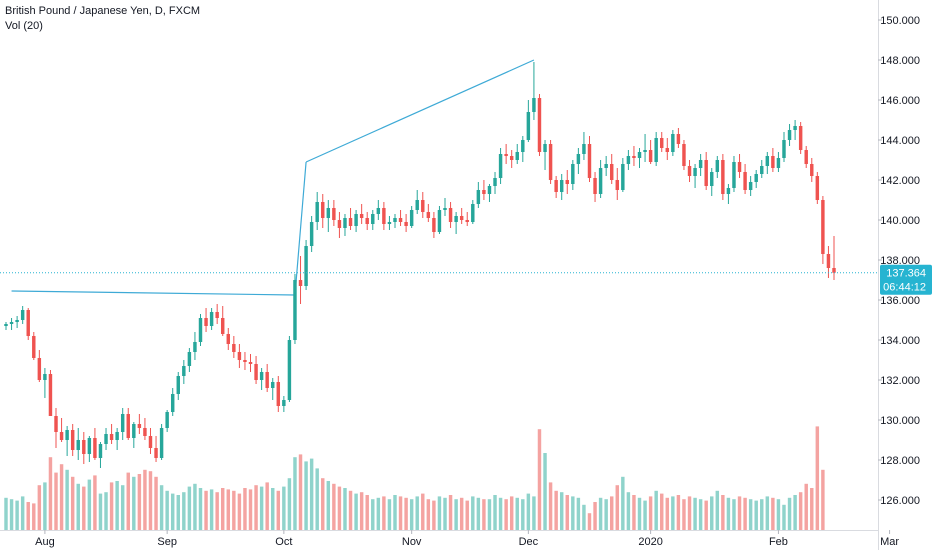 The height and width of the screenshot is (550, 932). What do you see at coordinates (467, 539) in the screenshot?
I see `time-axis: Aug Sep Oct Nov Dec 2020 Feb Mar` at bounding box center [467, 539].